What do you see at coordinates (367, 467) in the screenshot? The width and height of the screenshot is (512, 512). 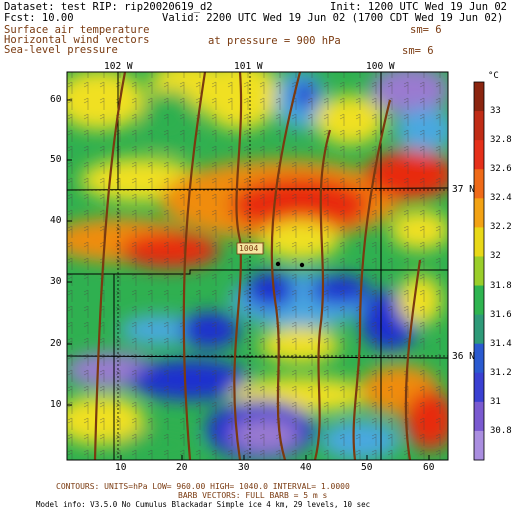 I see `x-tick-50: 50` at bounding box center [367, 467].